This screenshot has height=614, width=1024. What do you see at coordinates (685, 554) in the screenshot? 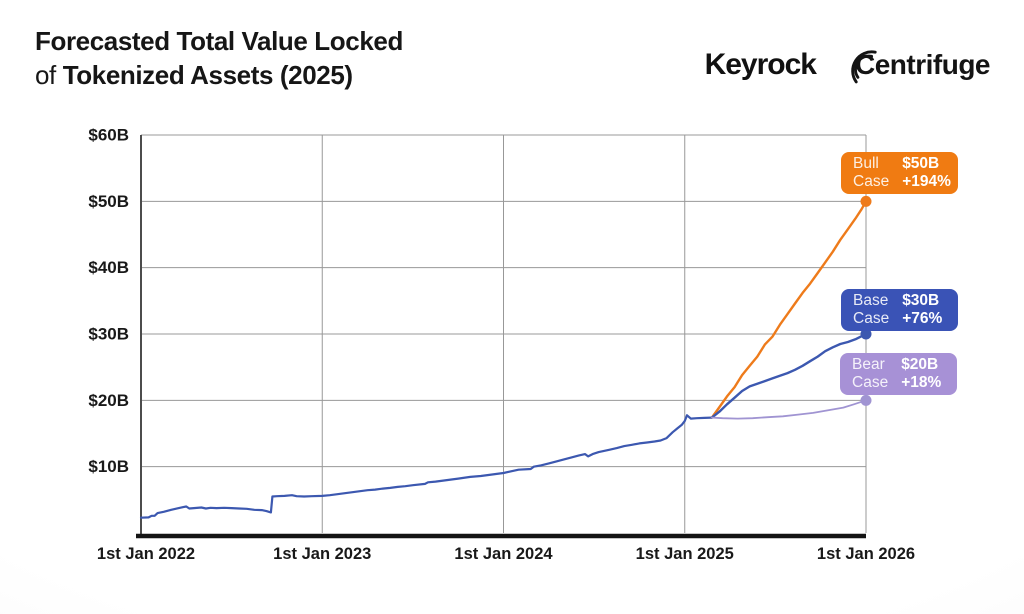
I see `x-tick-label: 1st Jan 2025` at bounding box center [685, 554].